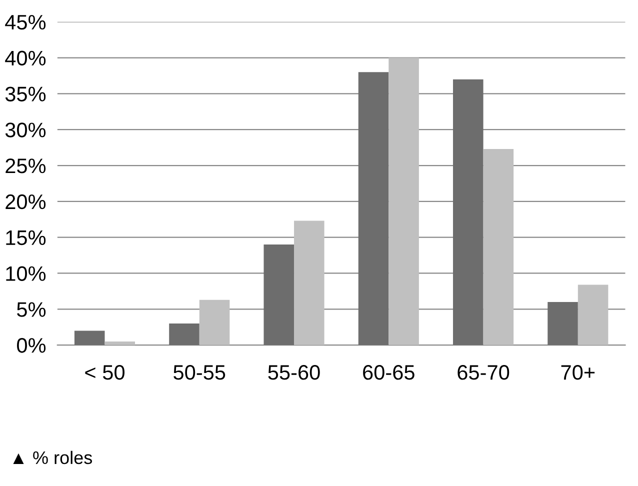 This screenshot has height=486, width=638. I want to click on x-tick-label: 55-60, so click(294, 372).